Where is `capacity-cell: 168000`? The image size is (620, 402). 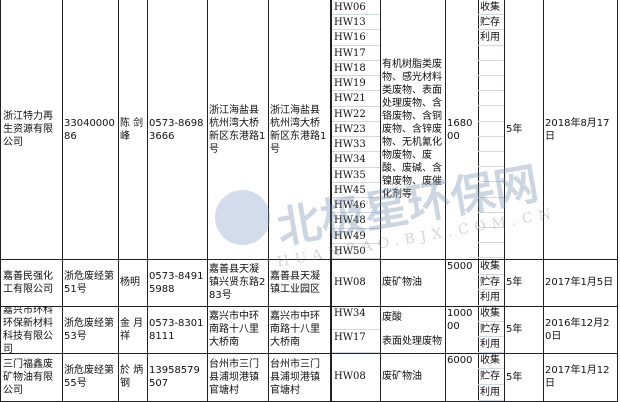
capacity-cell: 168000 is located at coordinates (462, 130).